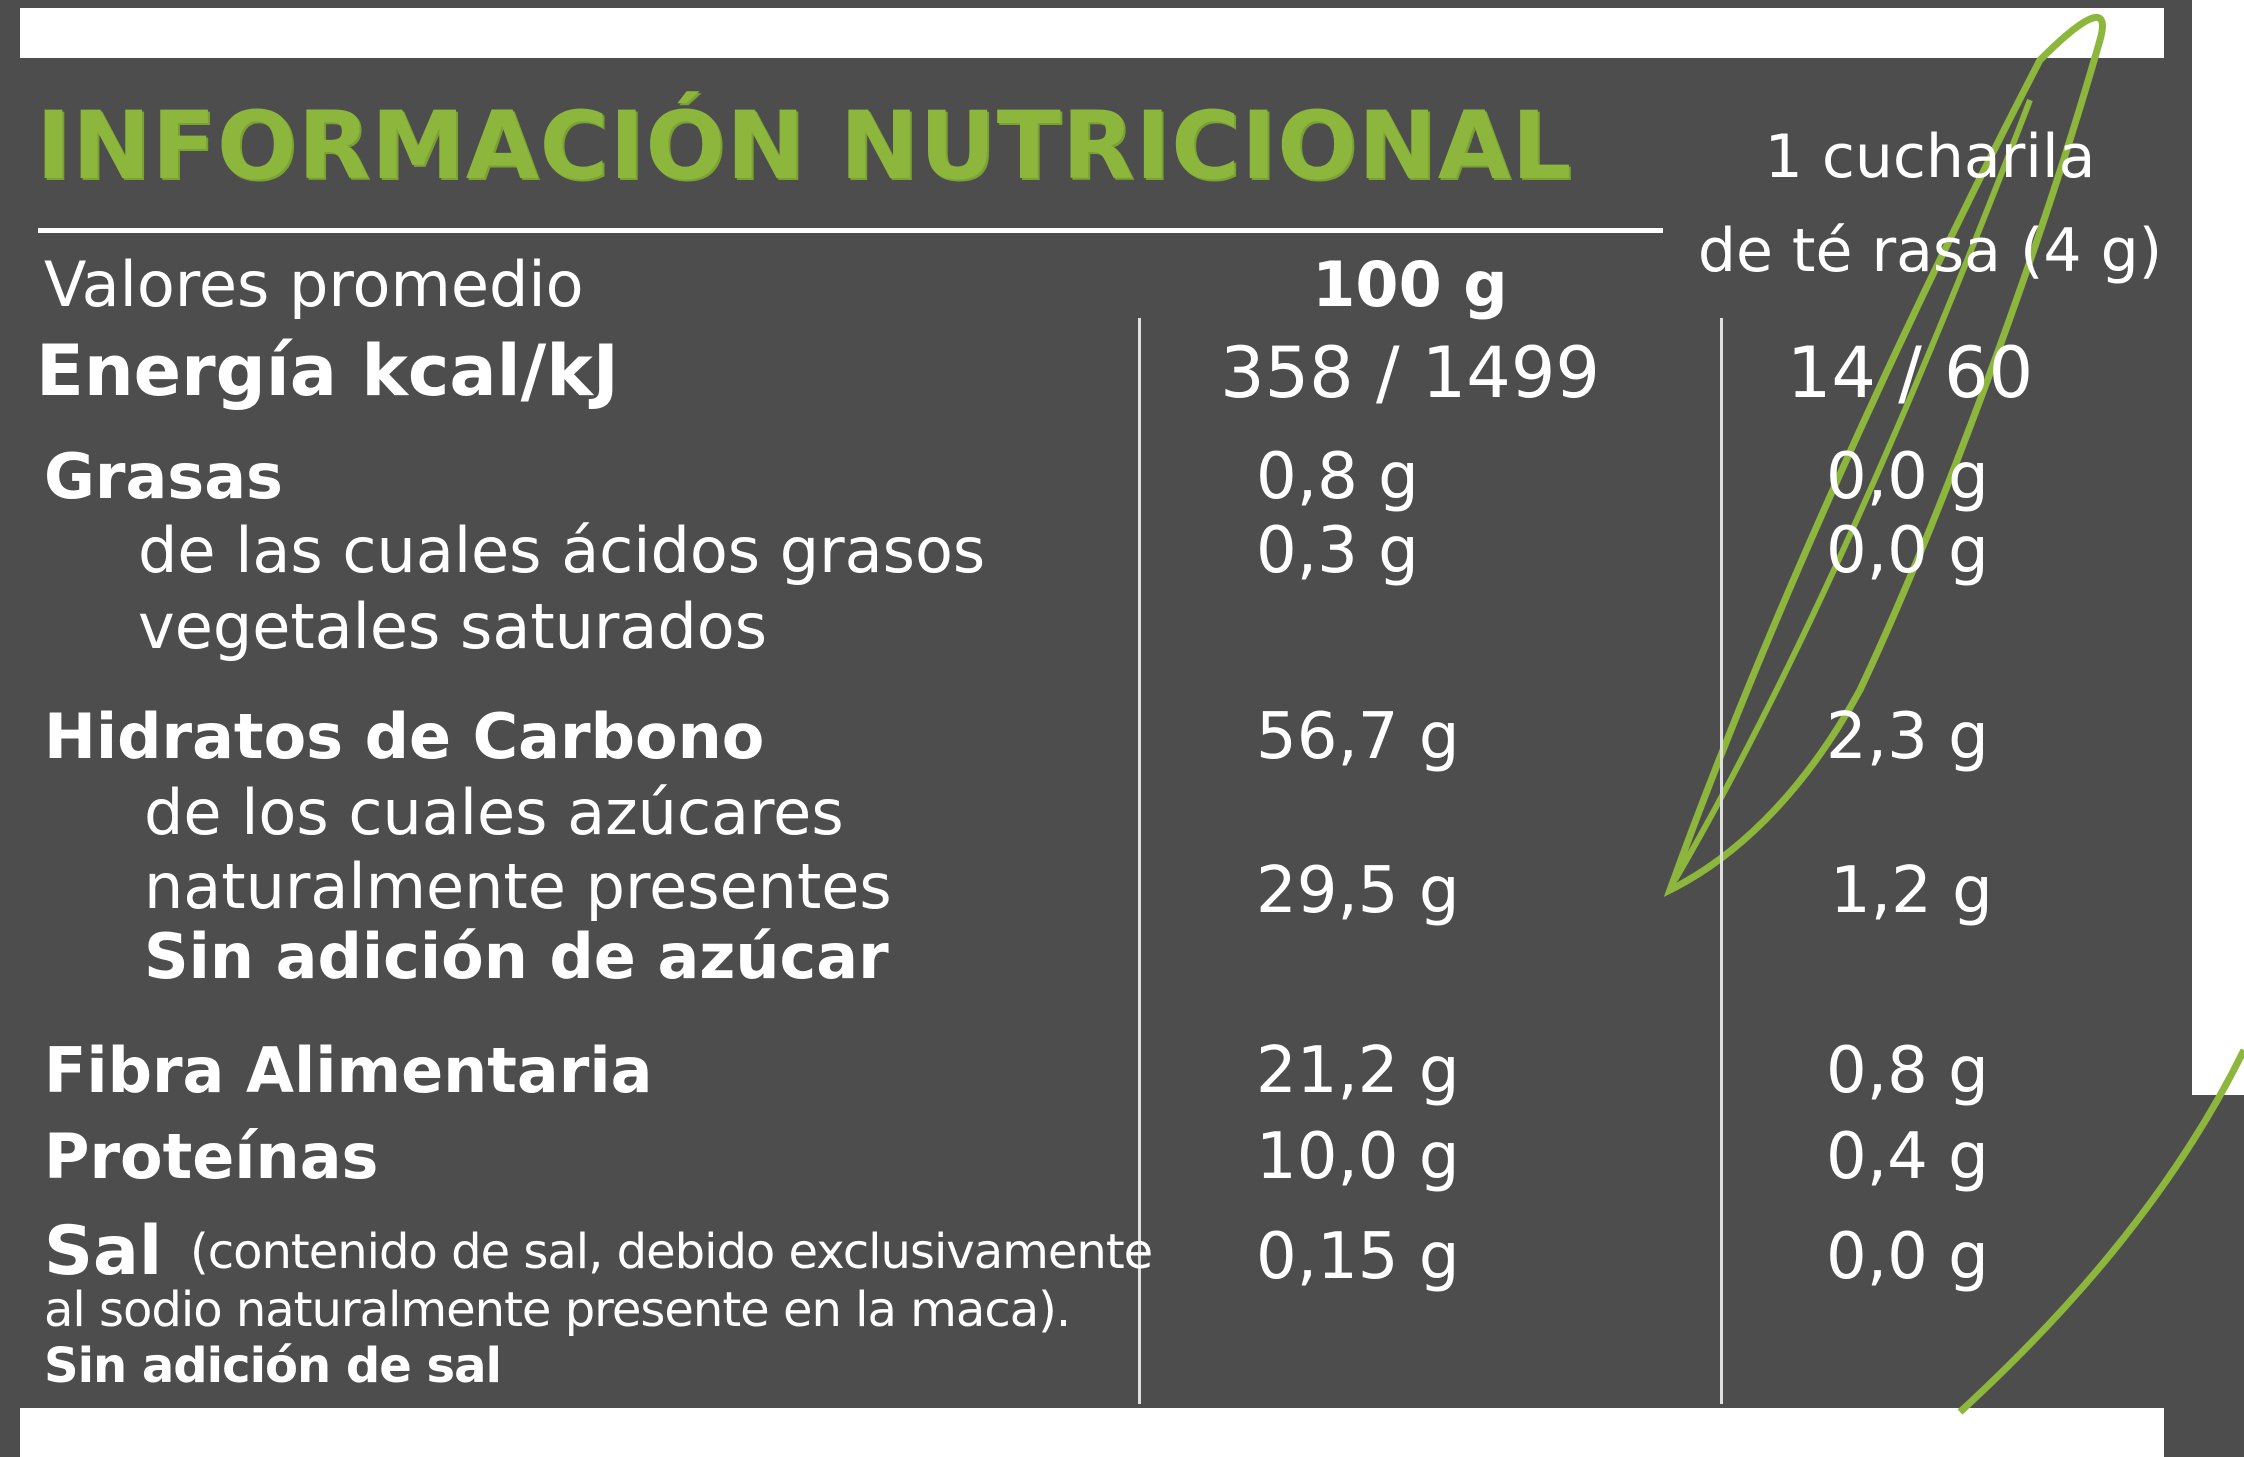  Describe the element at coordinates (1092, 1432) in the screenshot. I see `bottom-frame-bar` at that location.